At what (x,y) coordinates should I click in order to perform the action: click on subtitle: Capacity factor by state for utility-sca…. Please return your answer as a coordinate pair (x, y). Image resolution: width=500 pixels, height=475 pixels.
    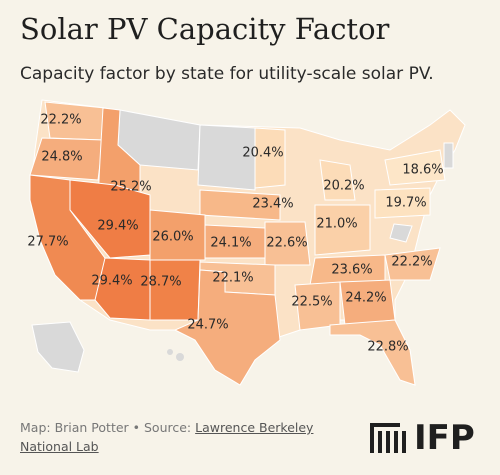
    Looking at the image, I should click on (227, 74).